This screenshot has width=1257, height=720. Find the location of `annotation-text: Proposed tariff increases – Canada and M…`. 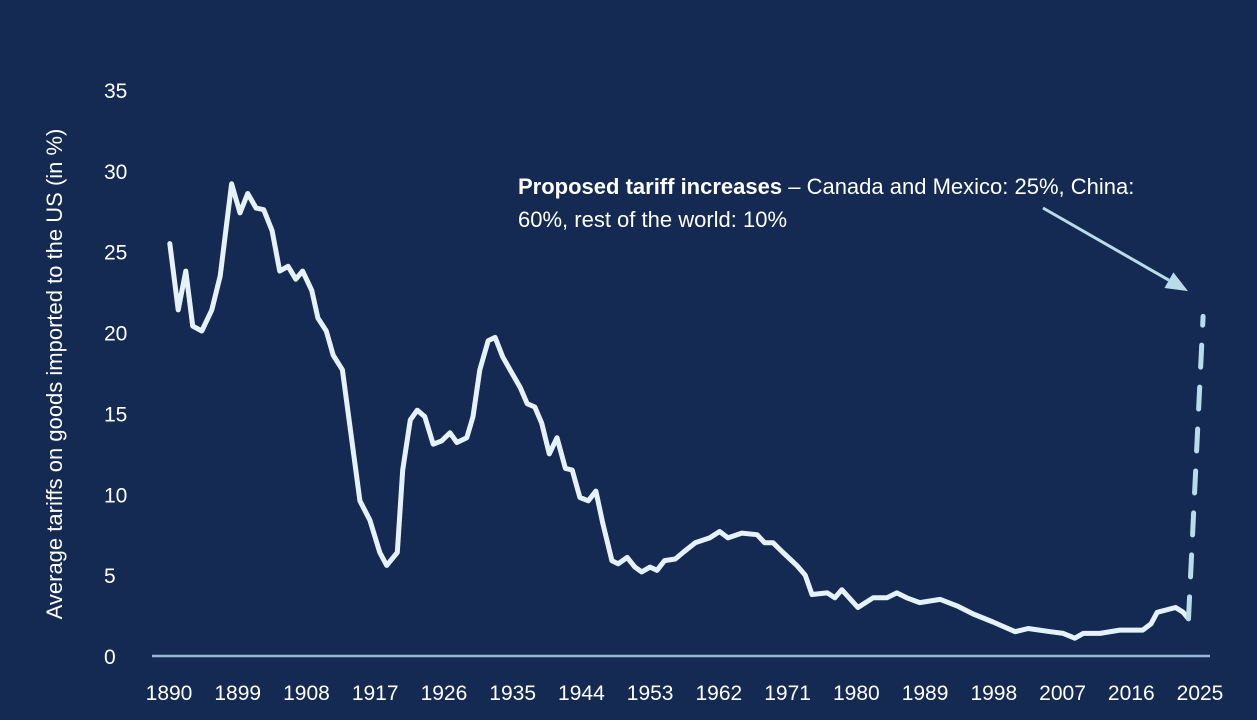

annotation-text: Proposed tariff increases – Canada and M… is located at coordinates (848, 203).